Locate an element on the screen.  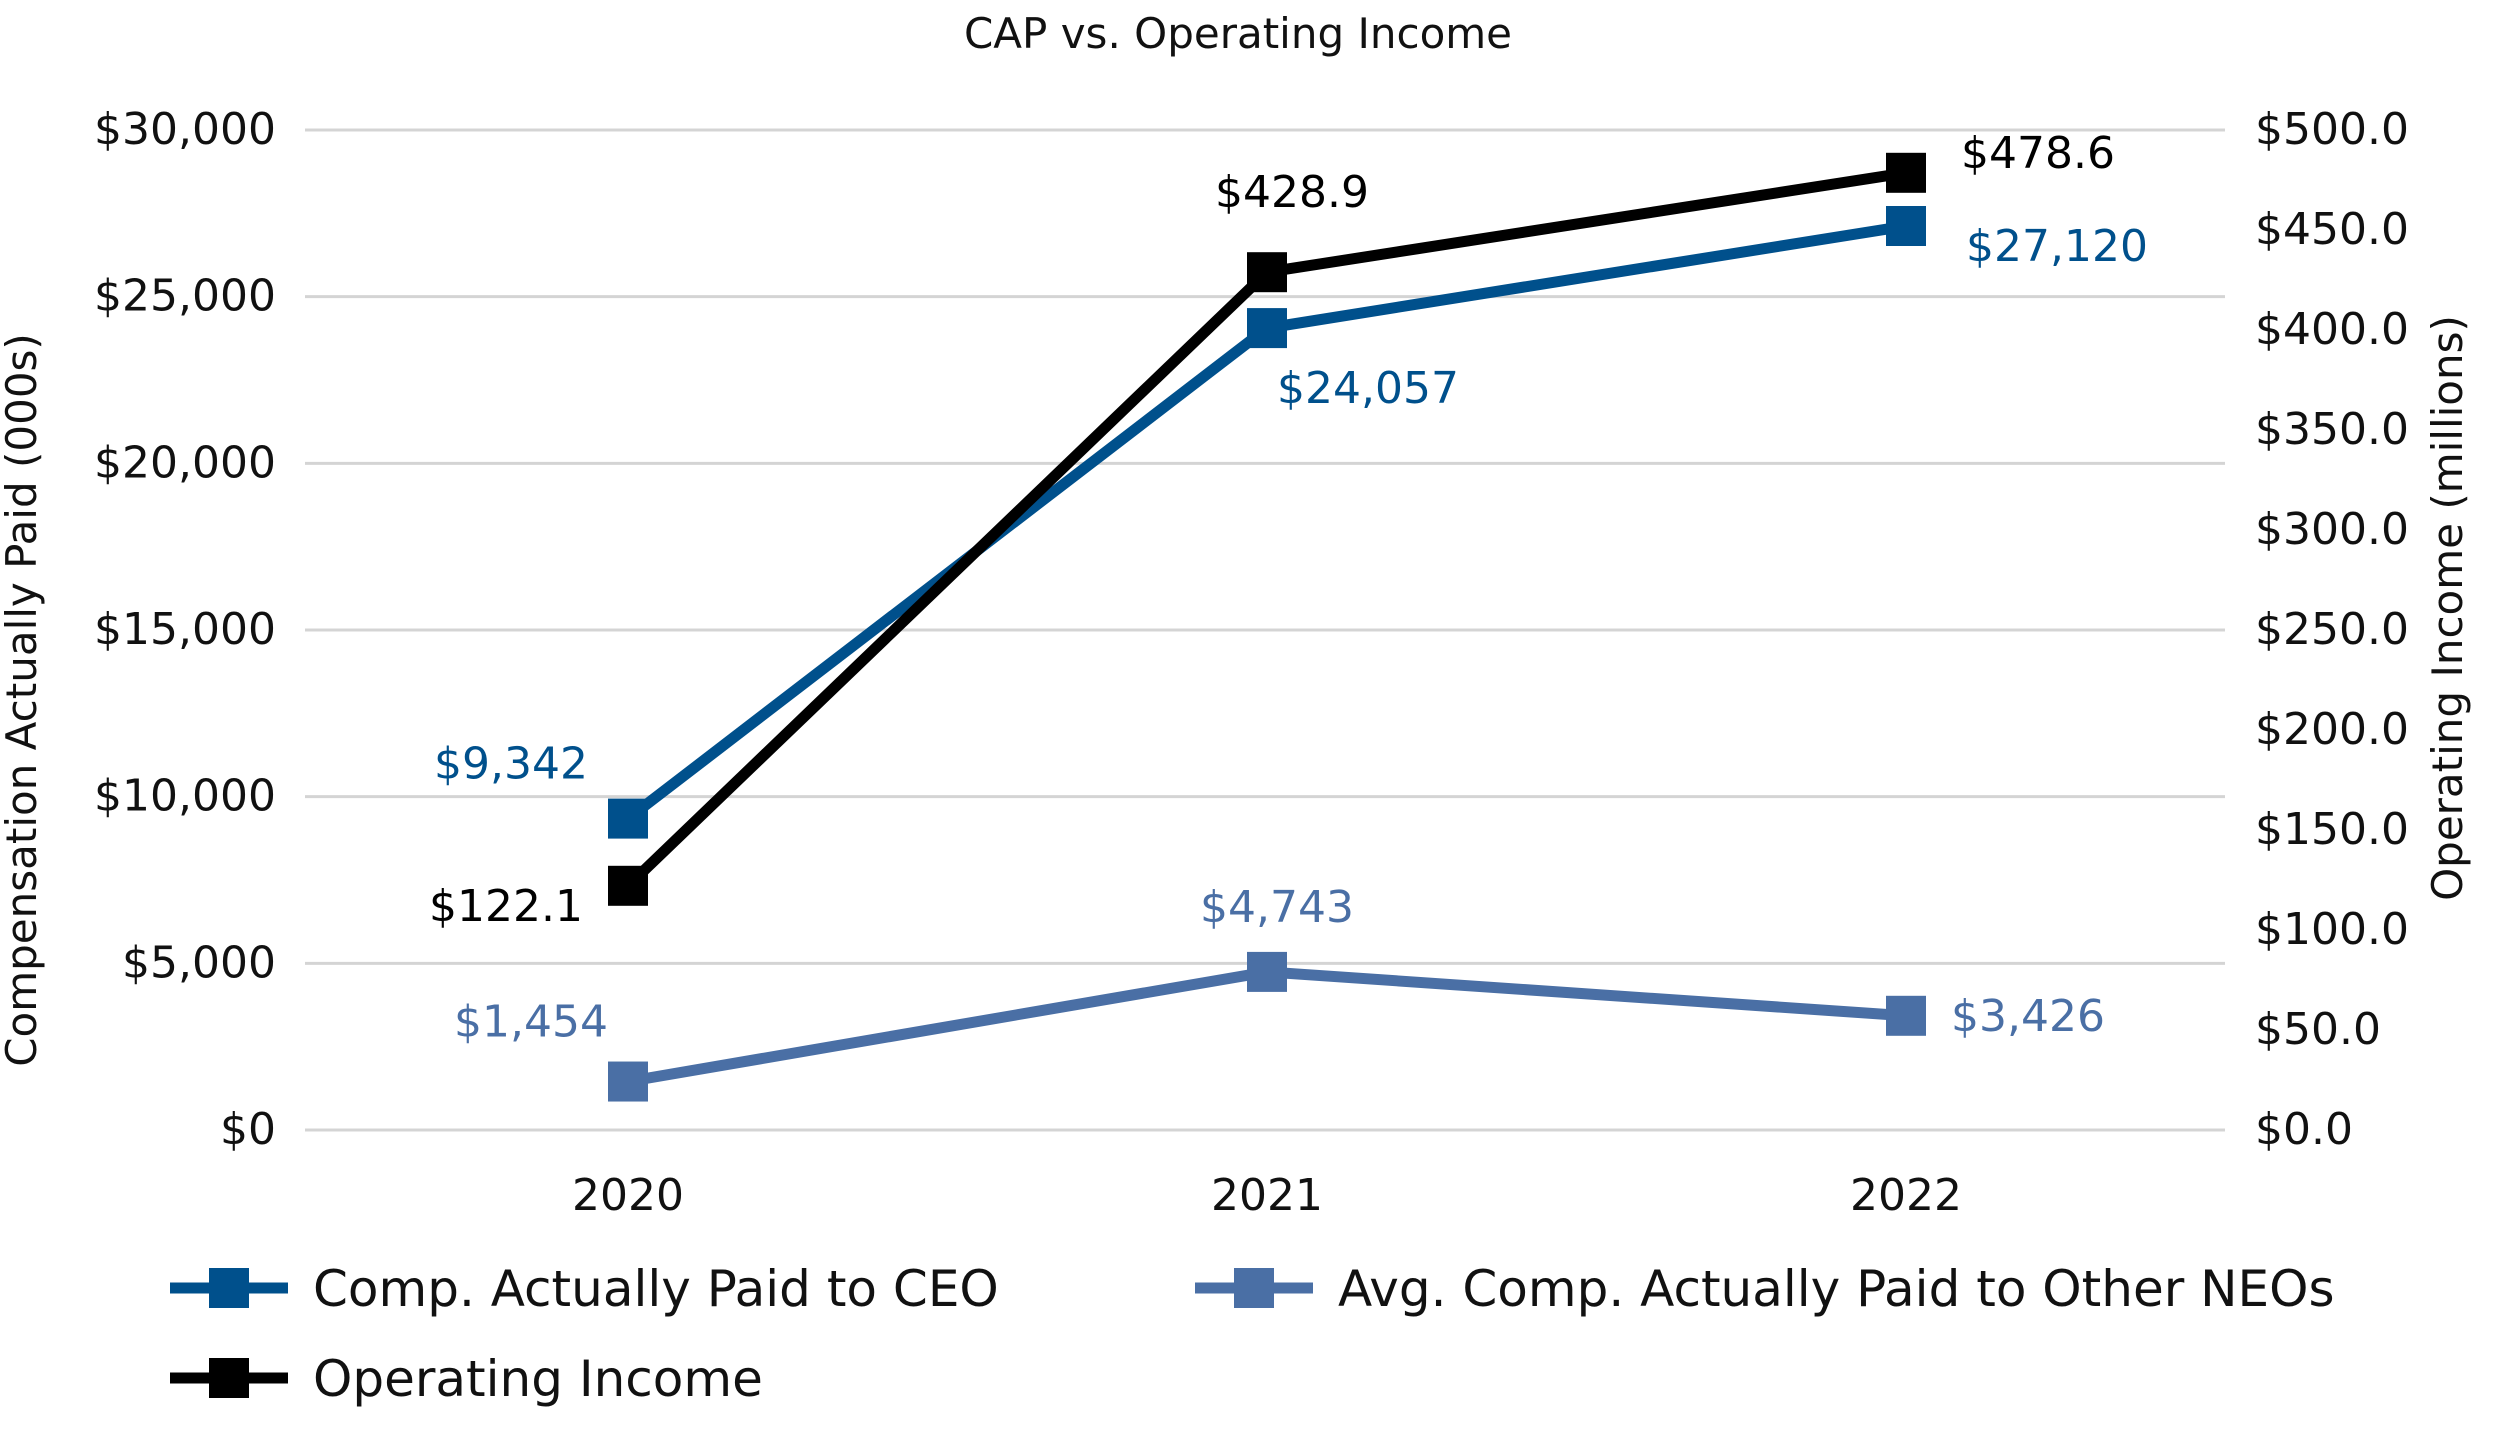
left-tick-label: $10,000 is located at coordinates (185, 796).